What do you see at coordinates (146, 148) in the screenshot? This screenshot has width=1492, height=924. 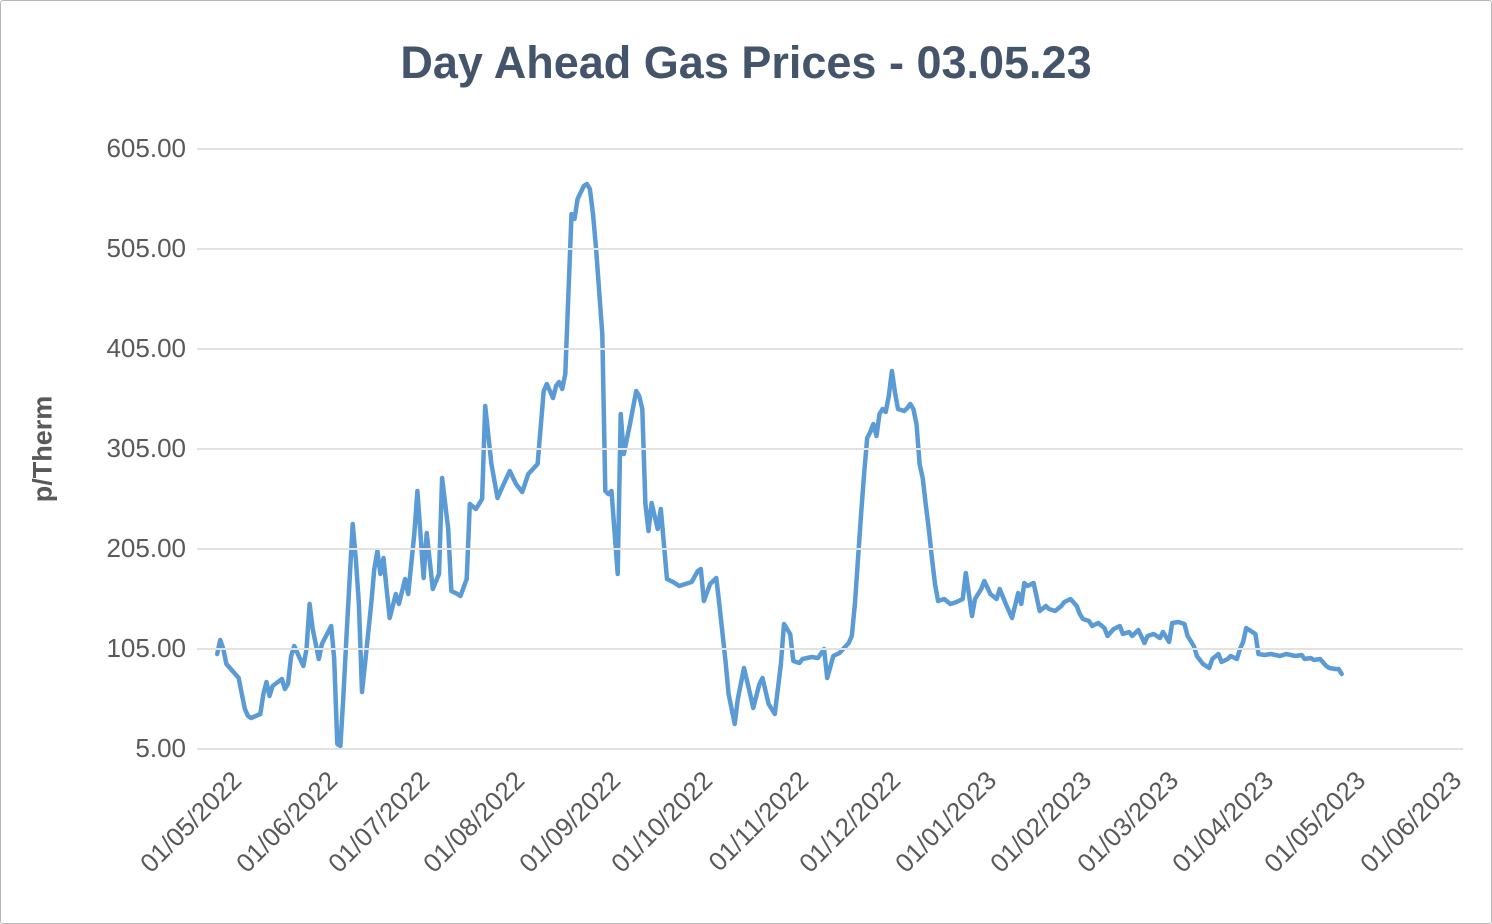 I see `y-tick-label: 605.00` at bounding box center [146, 148].